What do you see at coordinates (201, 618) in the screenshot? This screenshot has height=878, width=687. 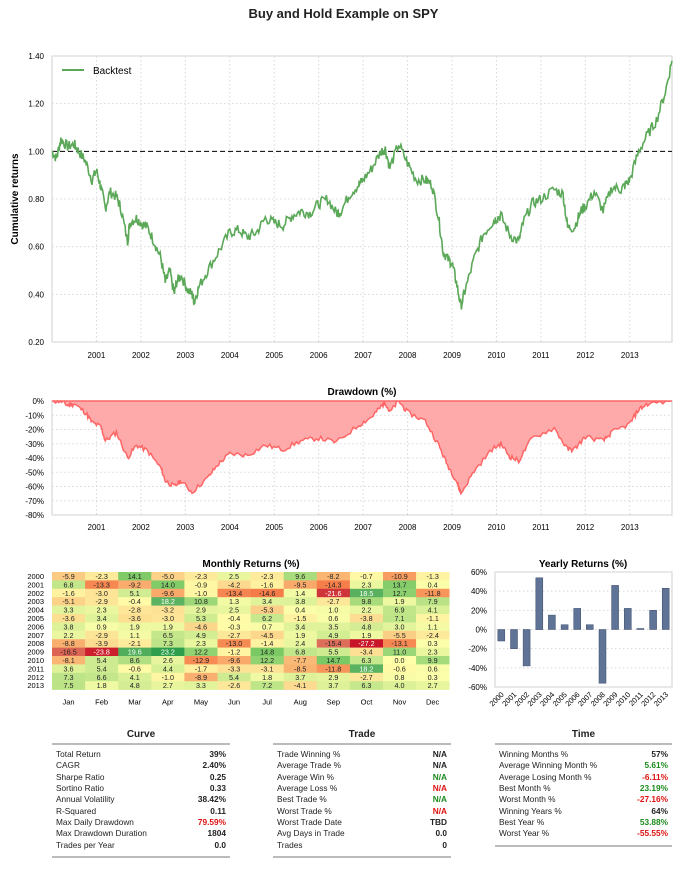 I see `heatmap-cell-label: 5.3` at bounding box center [201, 618].